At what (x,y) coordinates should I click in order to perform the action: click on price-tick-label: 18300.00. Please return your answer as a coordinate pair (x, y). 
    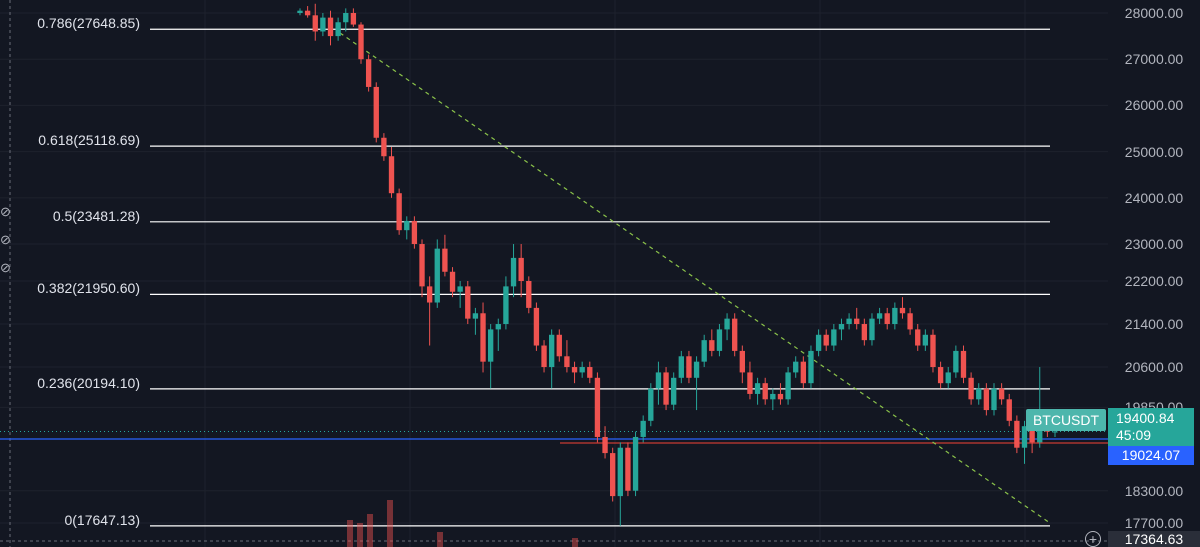
    Looking at the image, I should click on (1154, 490).